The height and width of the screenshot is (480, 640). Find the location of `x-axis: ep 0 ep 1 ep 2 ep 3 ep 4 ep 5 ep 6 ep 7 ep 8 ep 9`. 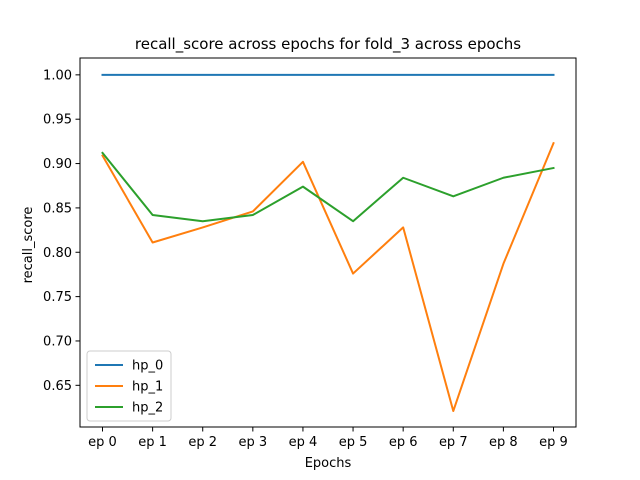

x-axis: ep 0 ep 1 ep 2 ep 3 ep 4 ep 5 ep 6 ep 7 ep 8 ep 9 is located at coordinates (328, 438).